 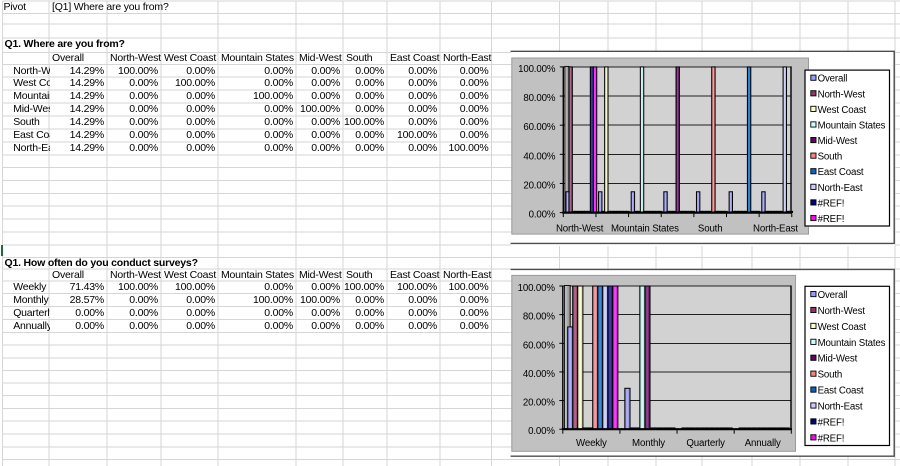 I want to click on svg-text: Weekly, so click(x=591, y=443).